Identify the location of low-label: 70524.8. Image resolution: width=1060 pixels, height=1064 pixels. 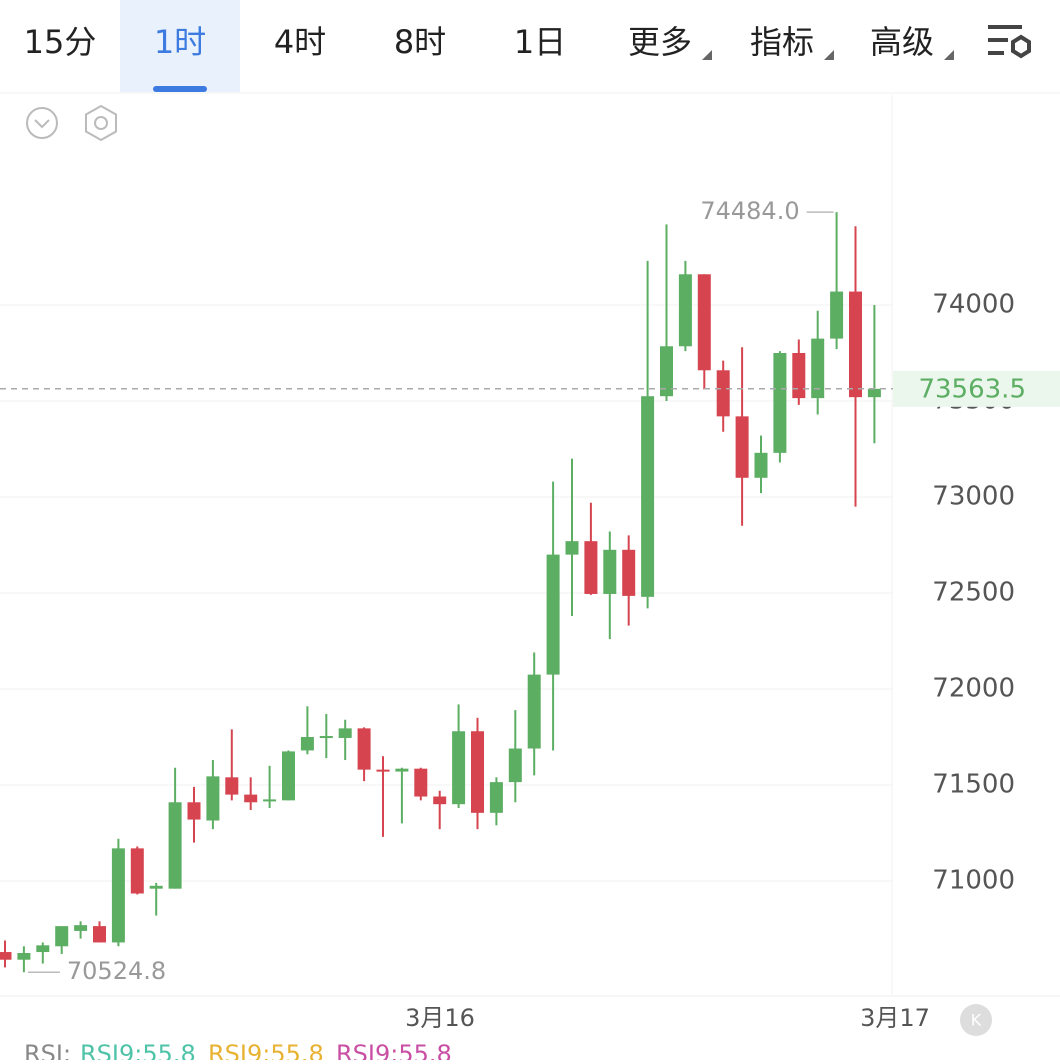
(116, 971).